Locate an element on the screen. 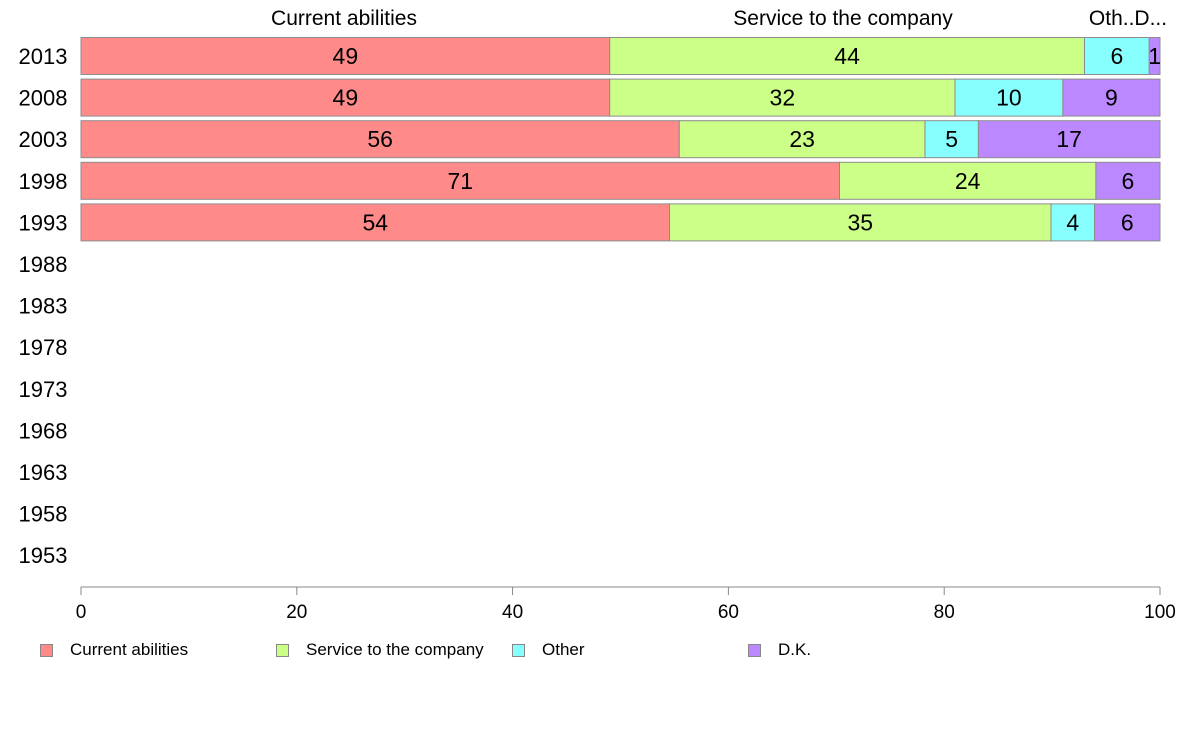 This screenshot has height=736, width=1188. bar-2003-service-to-the-company is located at coordinates (802, 139).